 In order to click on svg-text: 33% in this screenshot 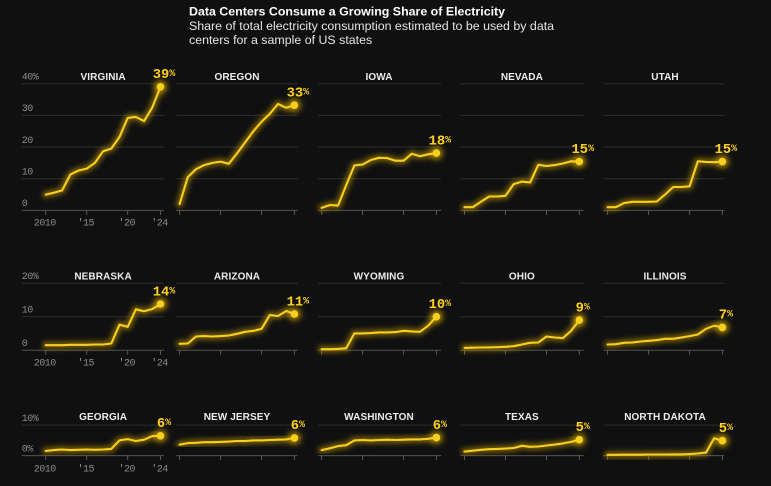, I will do `click(298, 94)`.